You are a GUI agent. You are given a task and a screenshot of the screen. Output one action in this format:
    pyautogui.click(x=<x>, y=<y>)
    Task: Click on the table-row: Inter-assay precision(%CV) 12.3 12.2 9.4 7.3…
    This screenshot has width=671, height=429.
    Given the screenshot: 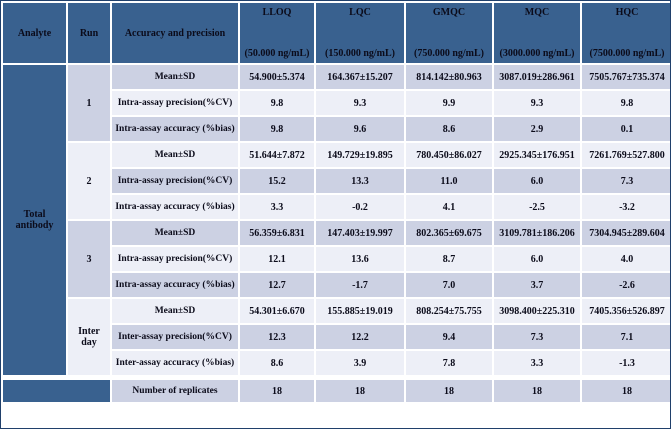 What is the action you would take?
    pyautogui.click(x=336, y=337)
    